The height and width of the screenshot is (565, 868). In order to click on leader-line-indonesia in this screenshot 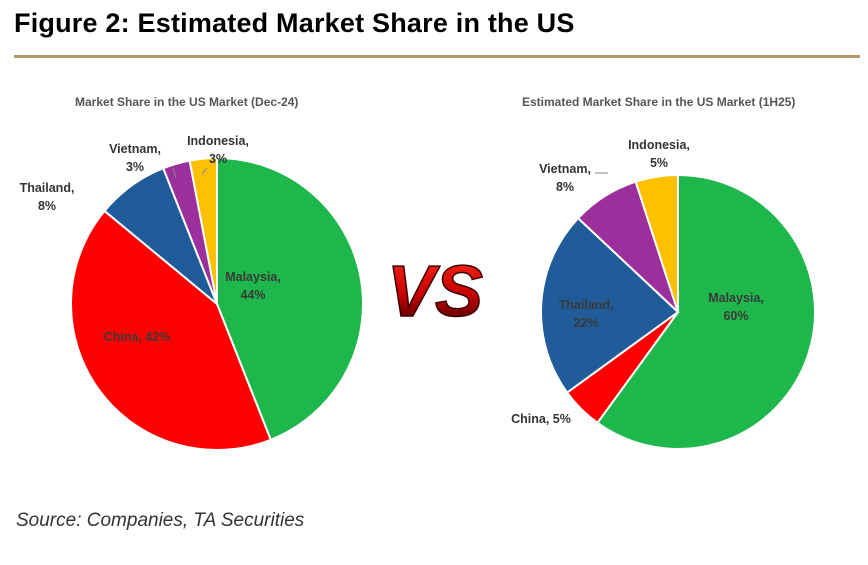, I will do `click(204, 171)`.